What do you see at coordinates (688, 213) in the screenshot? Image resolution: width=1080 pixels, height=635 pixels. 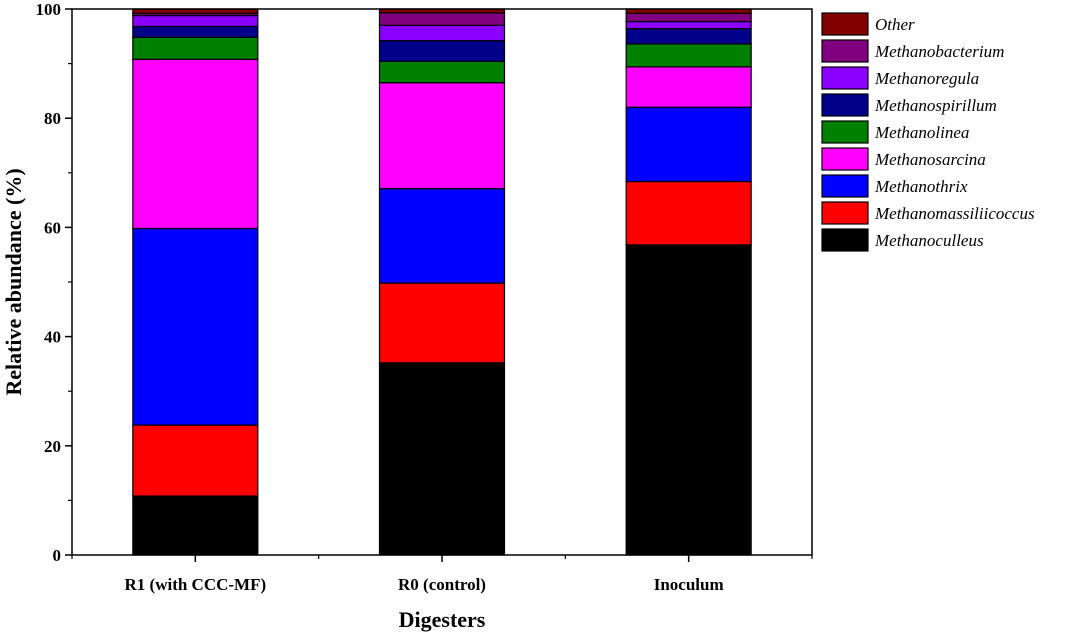 I see `bar-inoculum-methanomassiliicoccus` at bounding box center [688, 213].